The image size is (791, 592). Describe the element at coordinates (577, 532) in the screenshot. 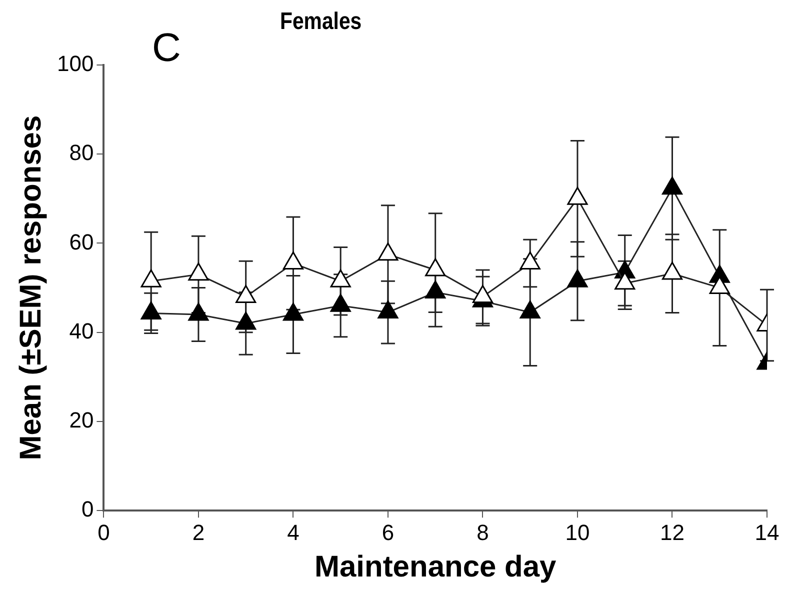

I see `x-tick-label: 10` at that location.